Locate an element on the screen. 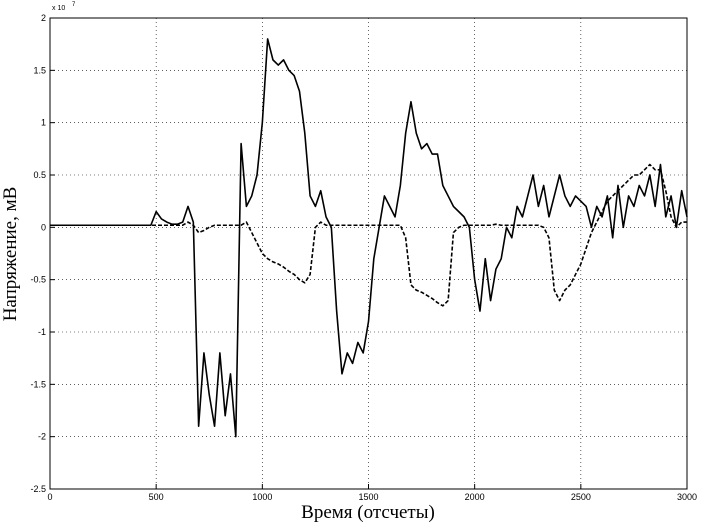 The height and width of the screenshot is (527, 709). x-tick-label: 2500 is located at coordinates (581, 497).